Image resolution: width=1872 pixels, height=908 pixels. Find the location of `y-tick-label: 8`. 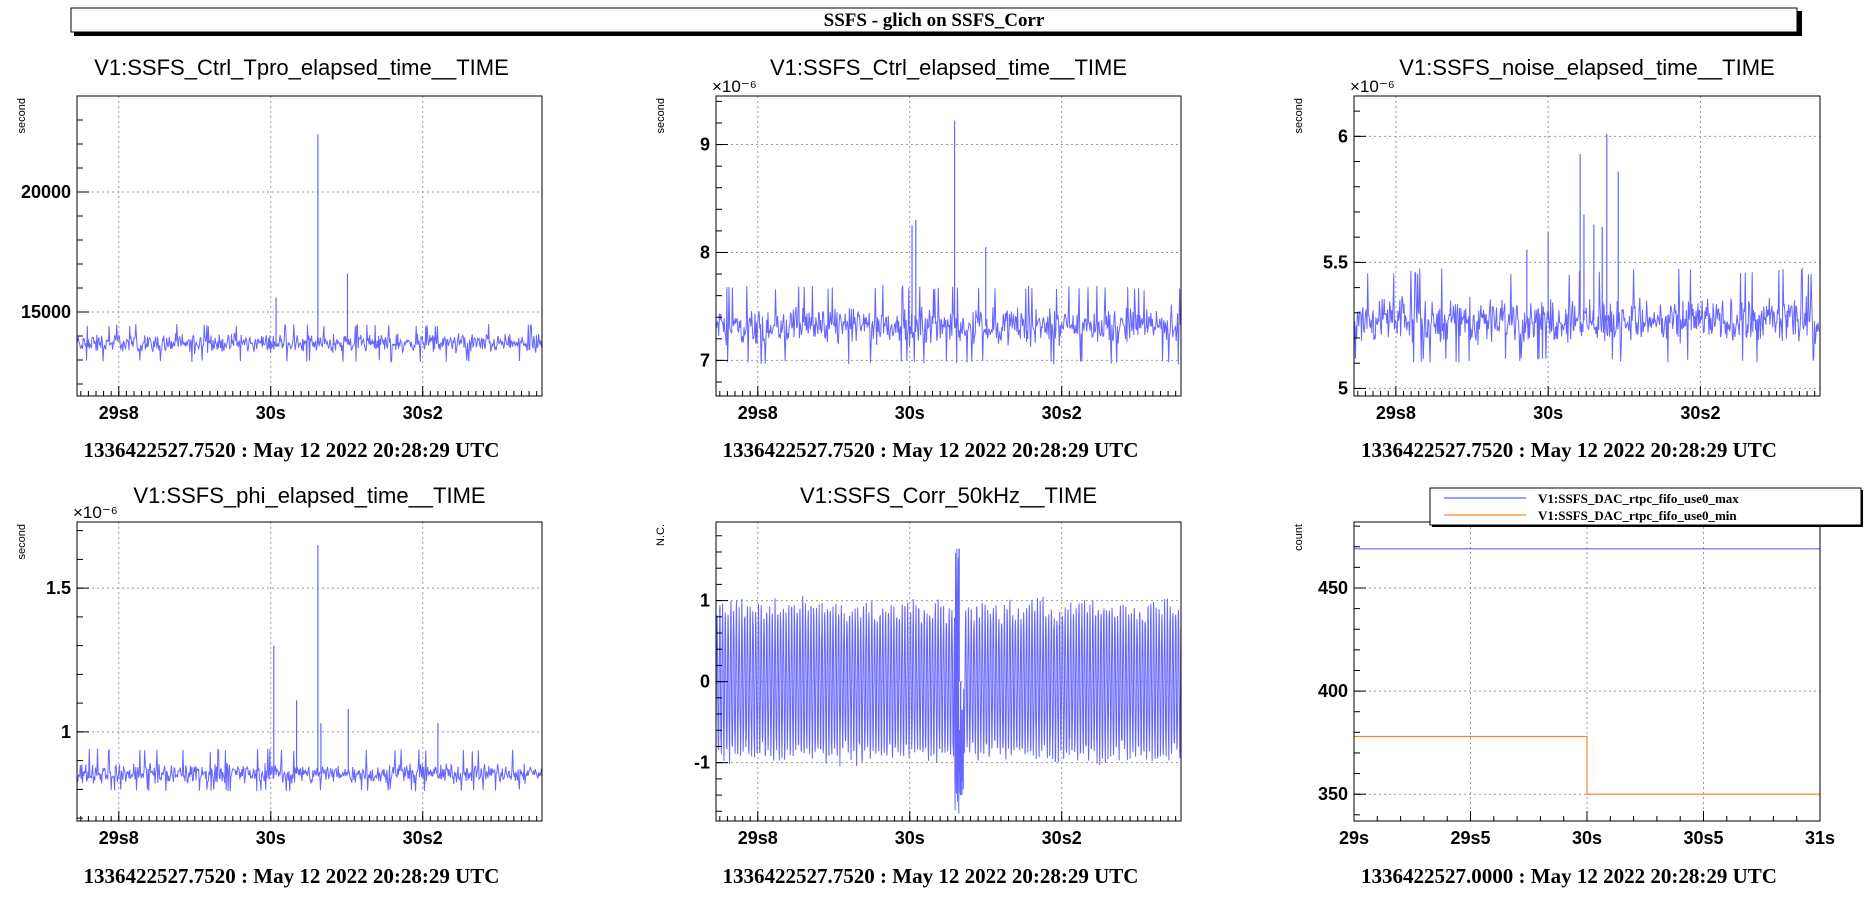

y-tick-label: 8 is located at coordinates (705, 252).